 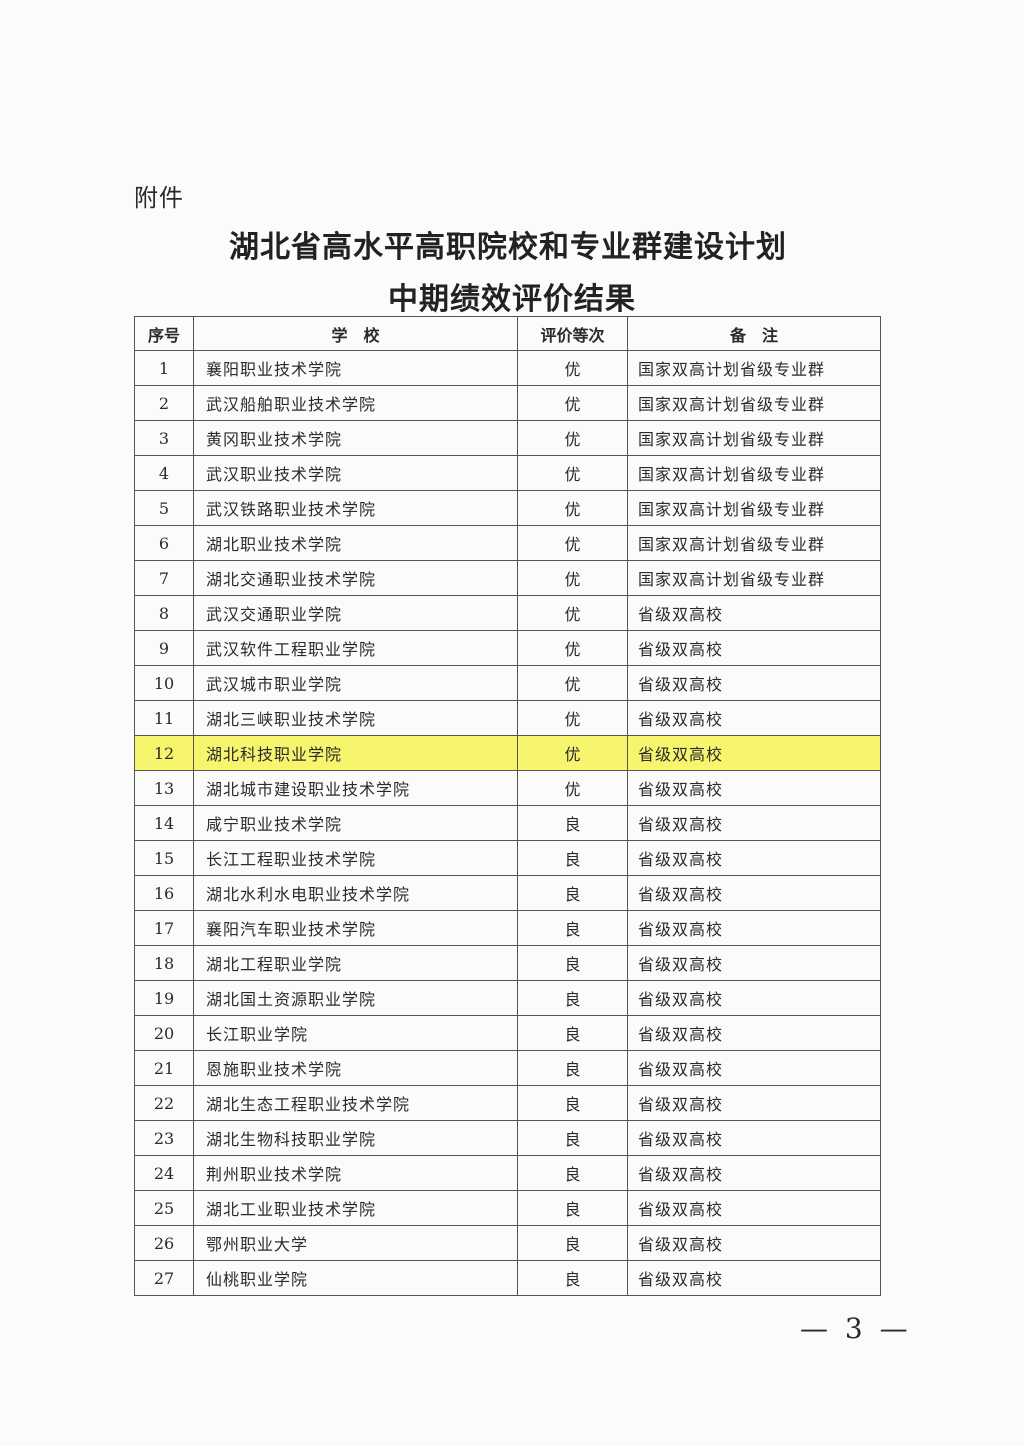 I want to click on table-row: 7 湖北交通职业技术学院优国家双高计划省级专业群, so click(x=507, y=578).